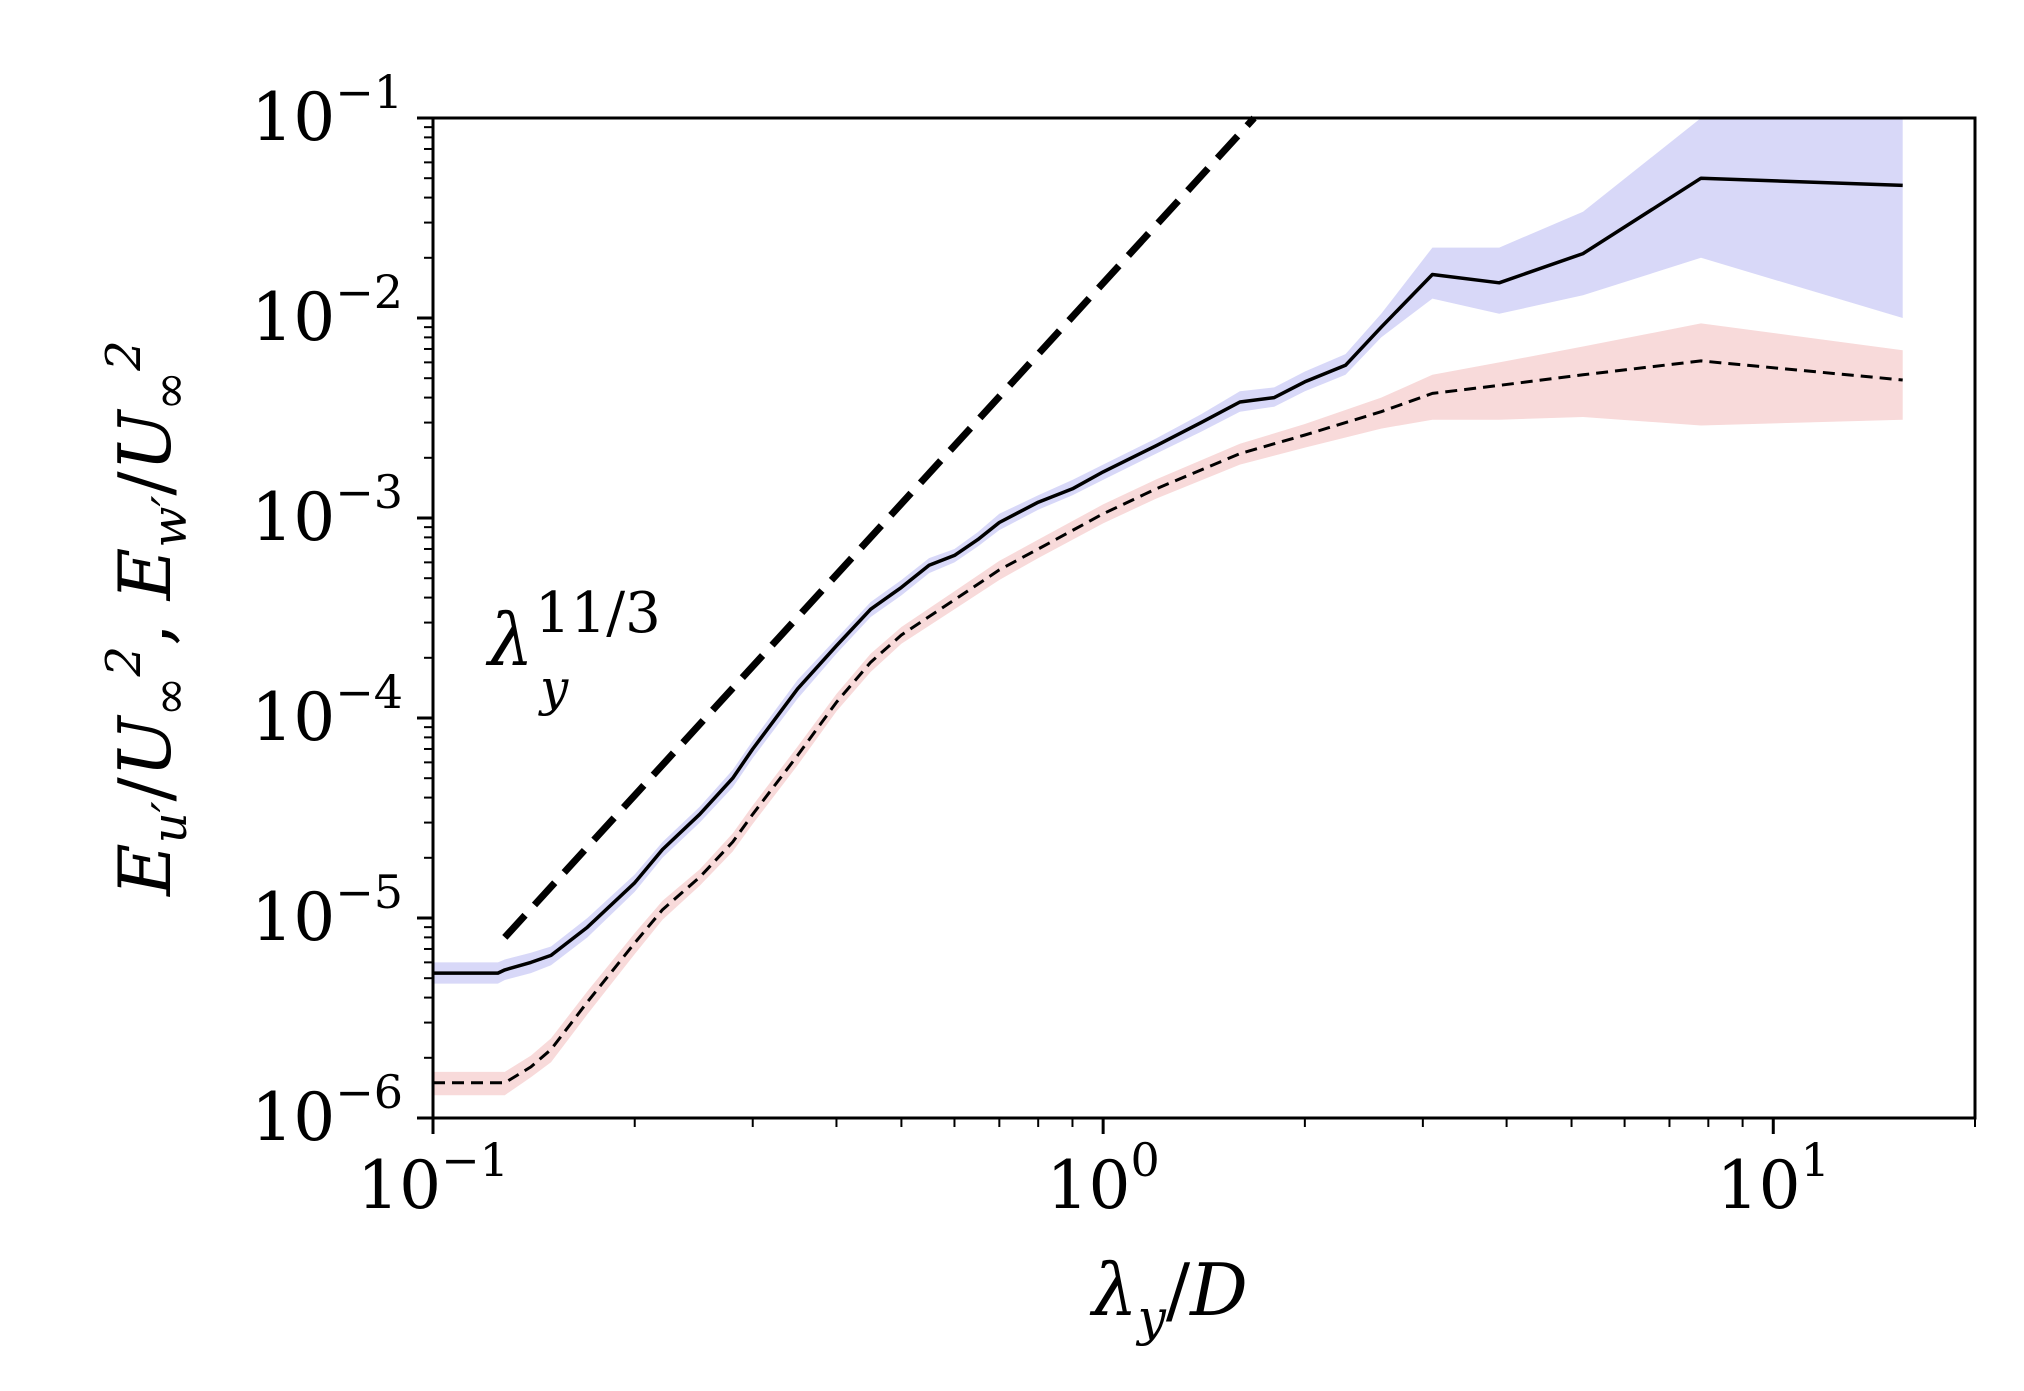 The image size is (2024, 1391). What do you see at coordinates (509, 640) in the screenshot?
I see `annotation-base: λ` at bounding box center [509, 640].